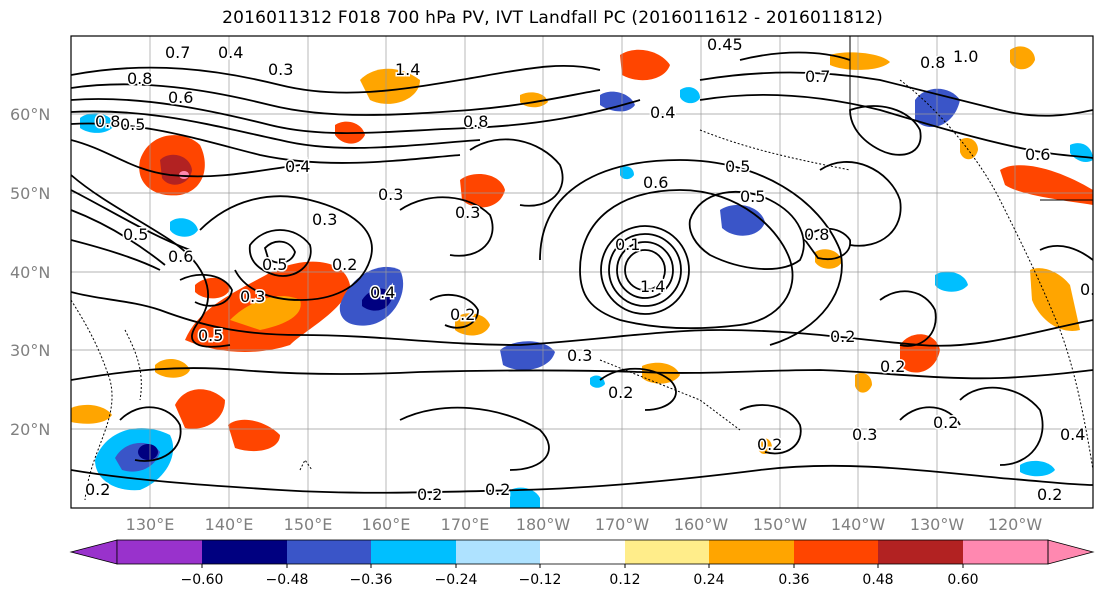 The height and width of the screenshot is (601, 1105). I want to click on colorbar-tick-label: 0.36, so click(794, 580).